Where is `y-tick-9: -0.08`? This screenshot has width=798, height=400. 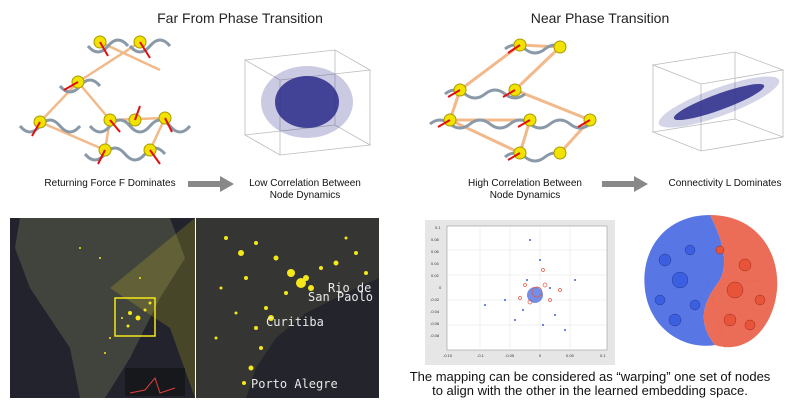
y-tick-9: -0.08 is located at coordinates (435, 335).